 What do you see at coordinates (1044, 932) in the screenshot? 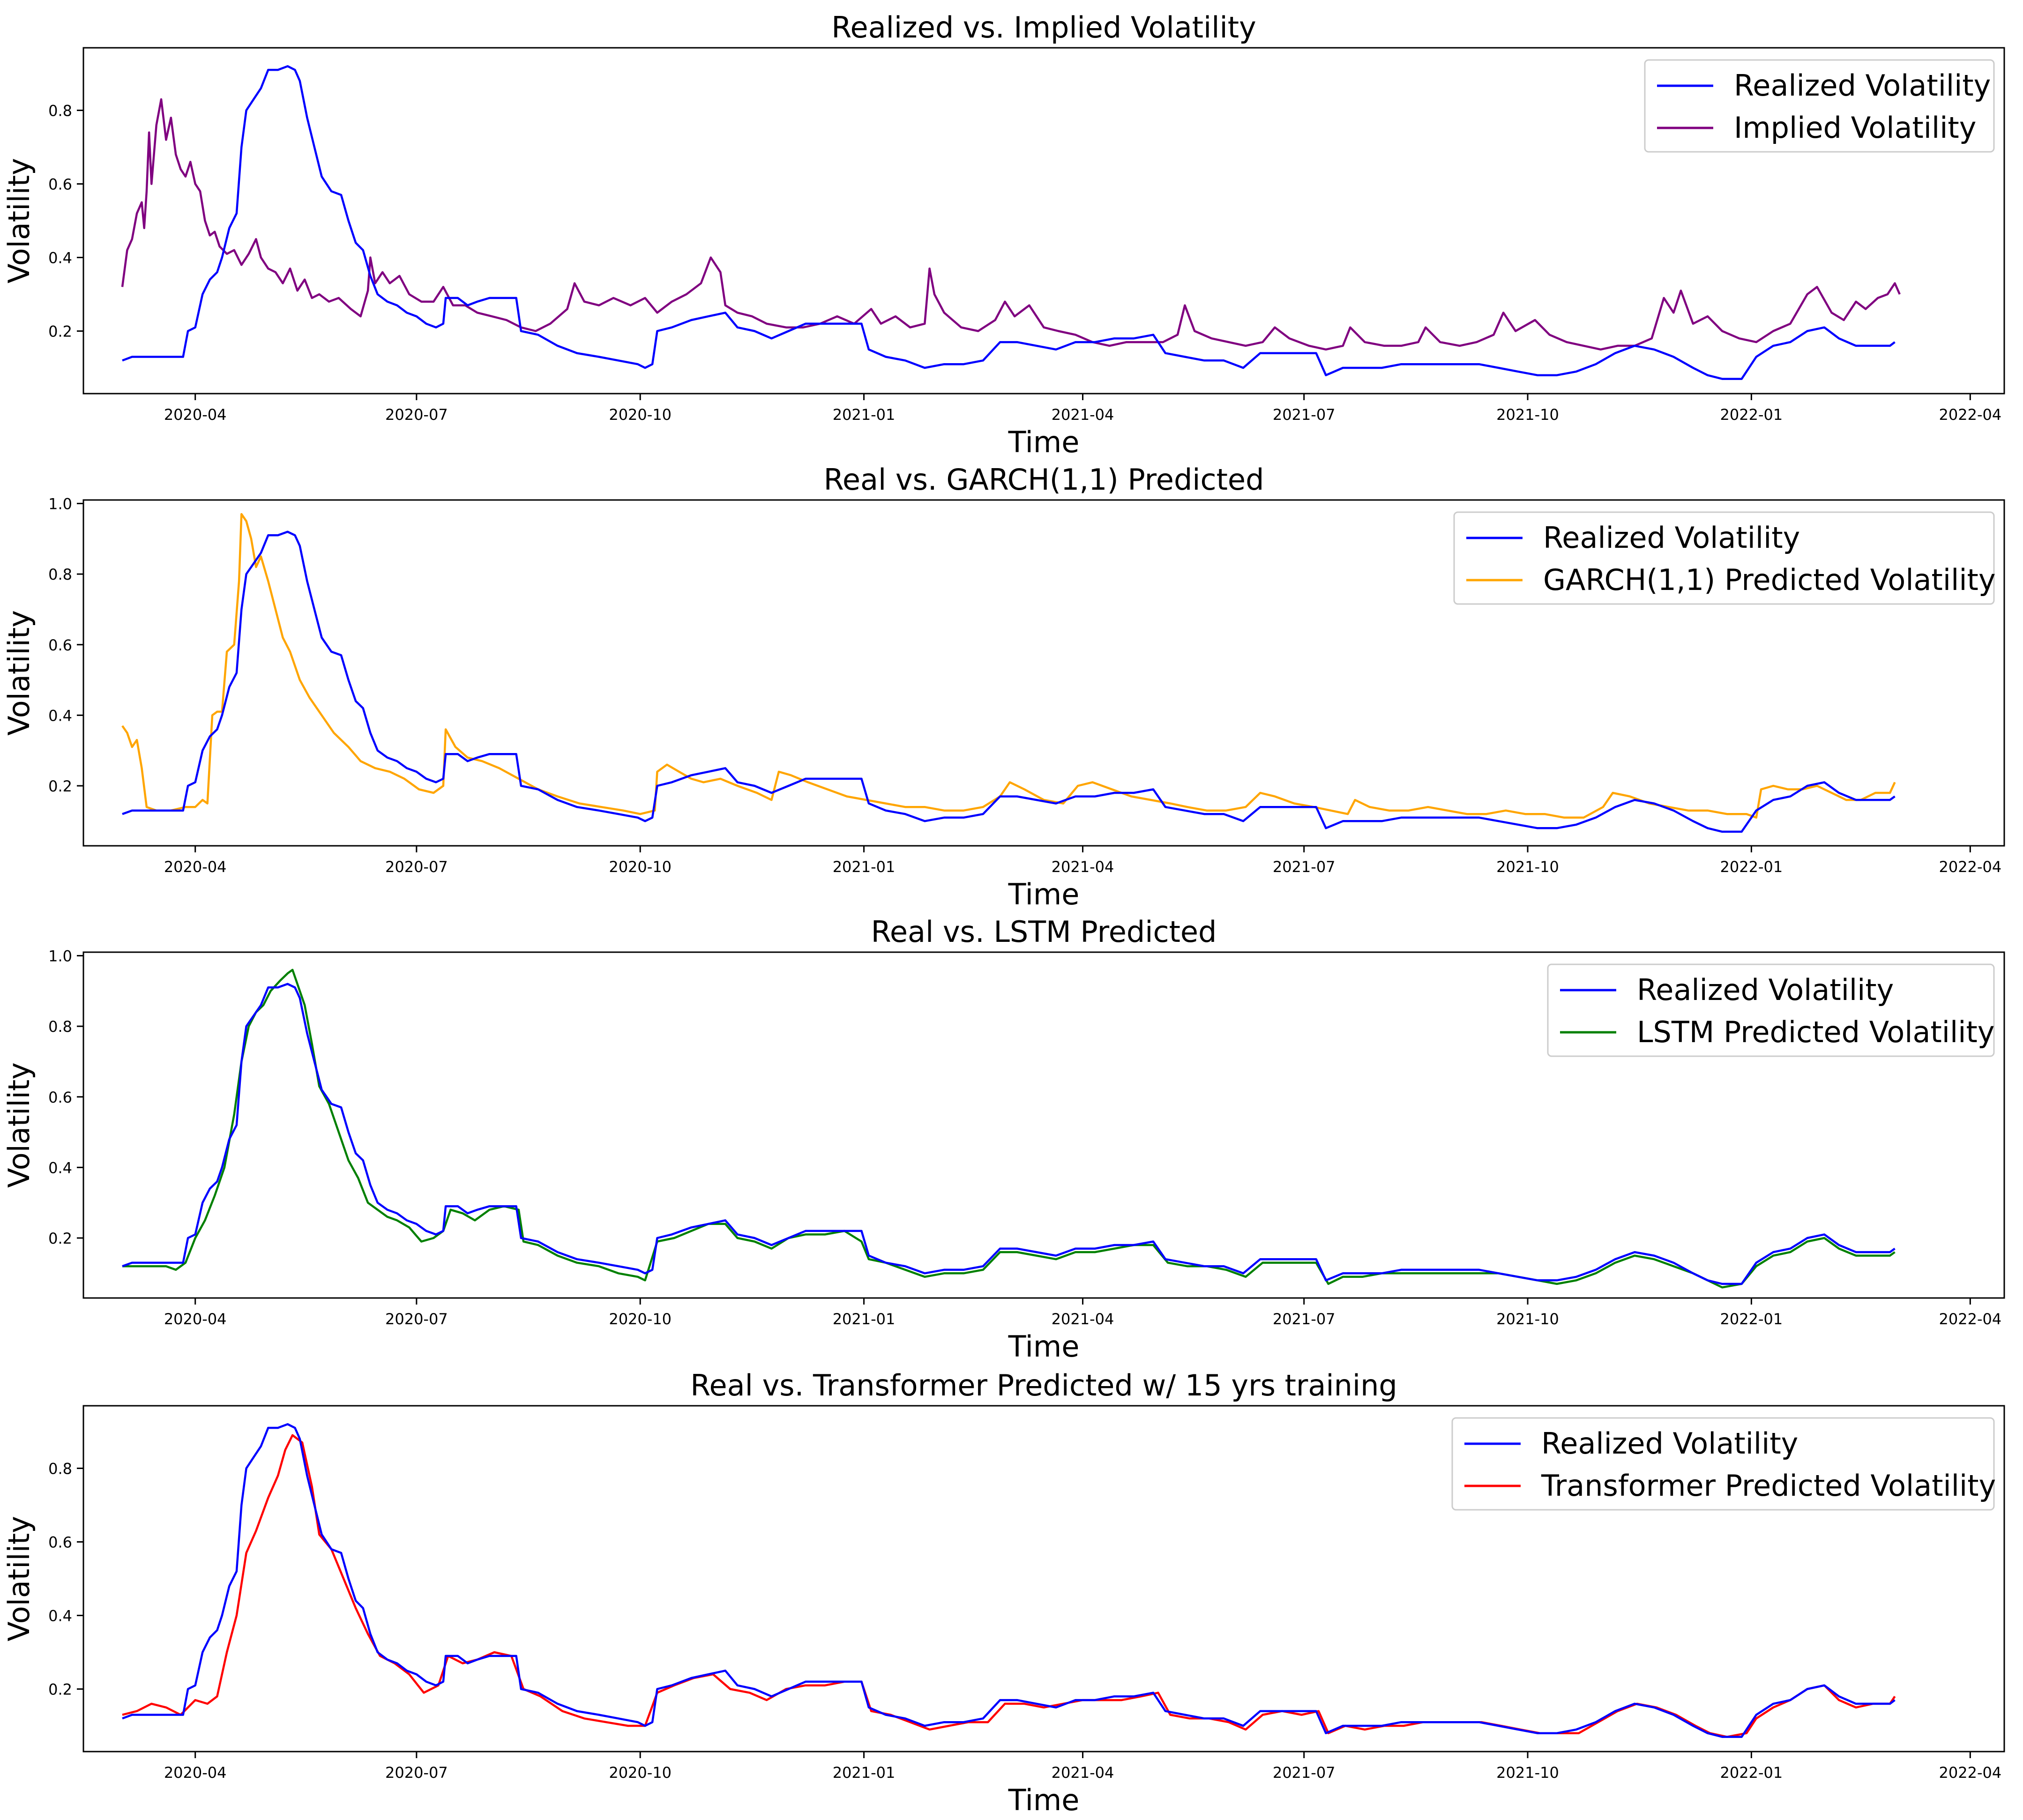
I see `chart-title: Real vs. LSTM Predicted` at bounding box center [1044, 932].